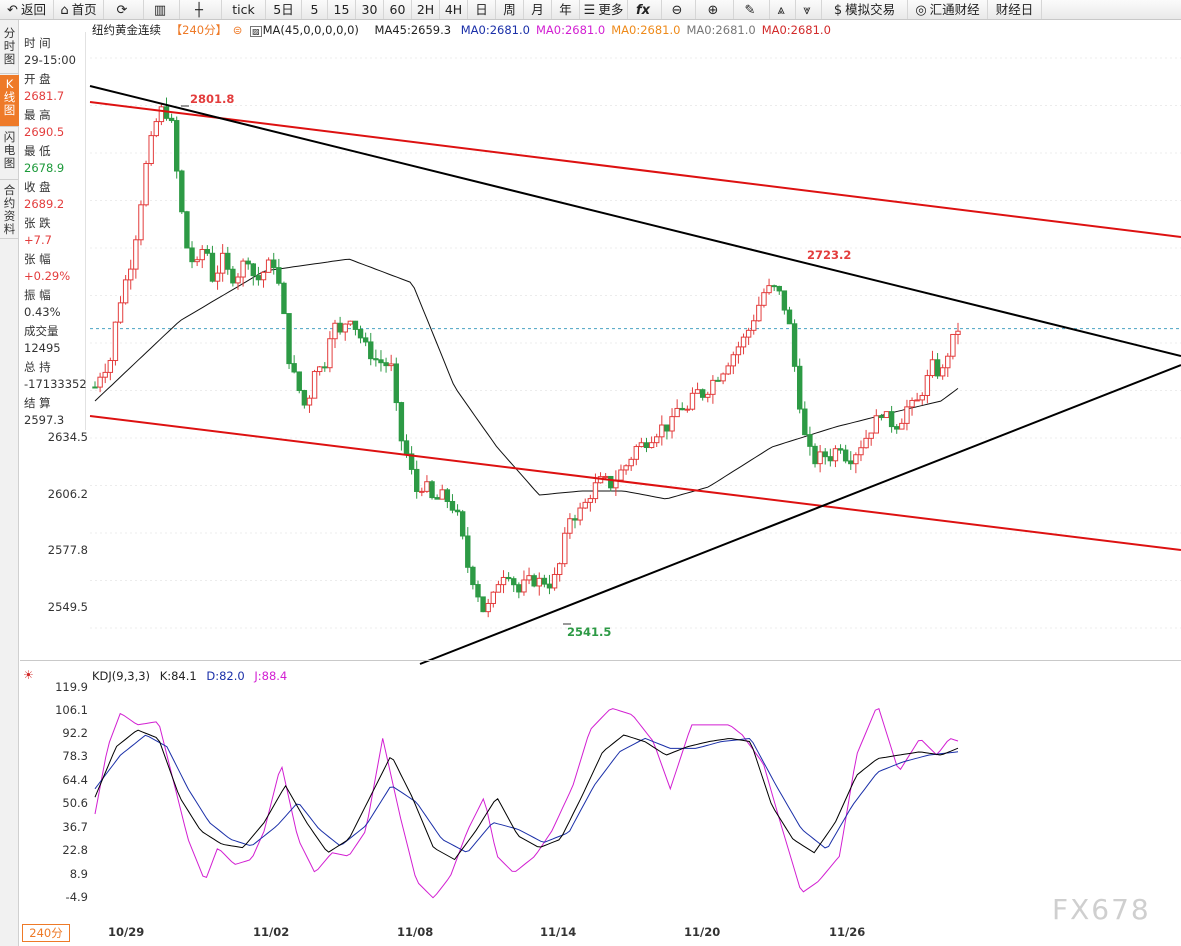 This screenshot has height=946, width=1181. Describe the element at coordinates (1015, 9) in the screenshot. I see `toolbar-button-26: 财经日` at that location.